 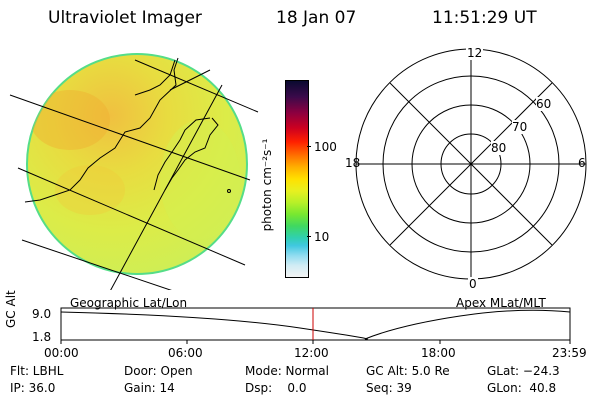 I want to click on mlat-label-60: 60, so click(x=544, y=104).